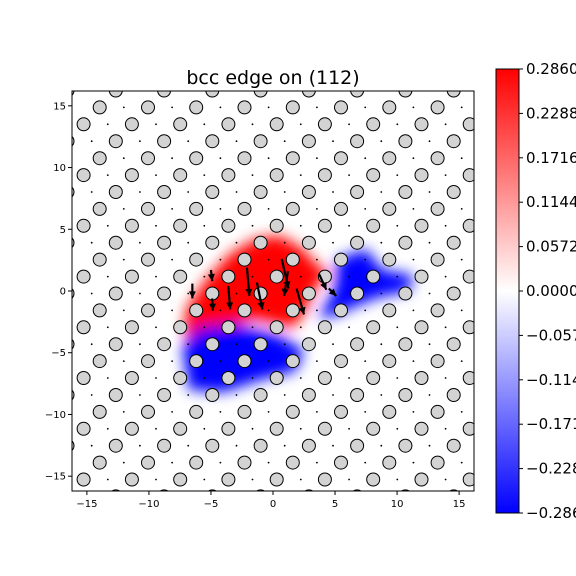 This screenshot has height=576, width=576. What do you see at coordinates (551, 158) in the screenshot?
I see `colorbar-tick-label: 0.1716` at bounding box center [551, 158].